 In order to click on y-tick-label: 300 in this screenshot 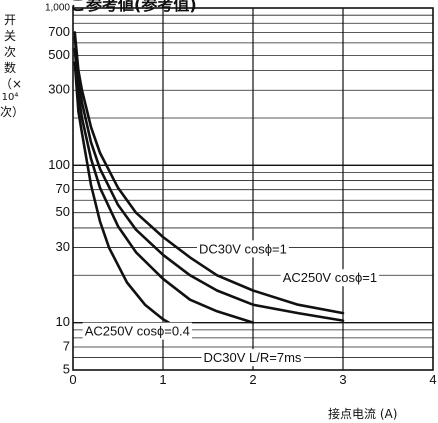, I will do `click(59, 89)`.